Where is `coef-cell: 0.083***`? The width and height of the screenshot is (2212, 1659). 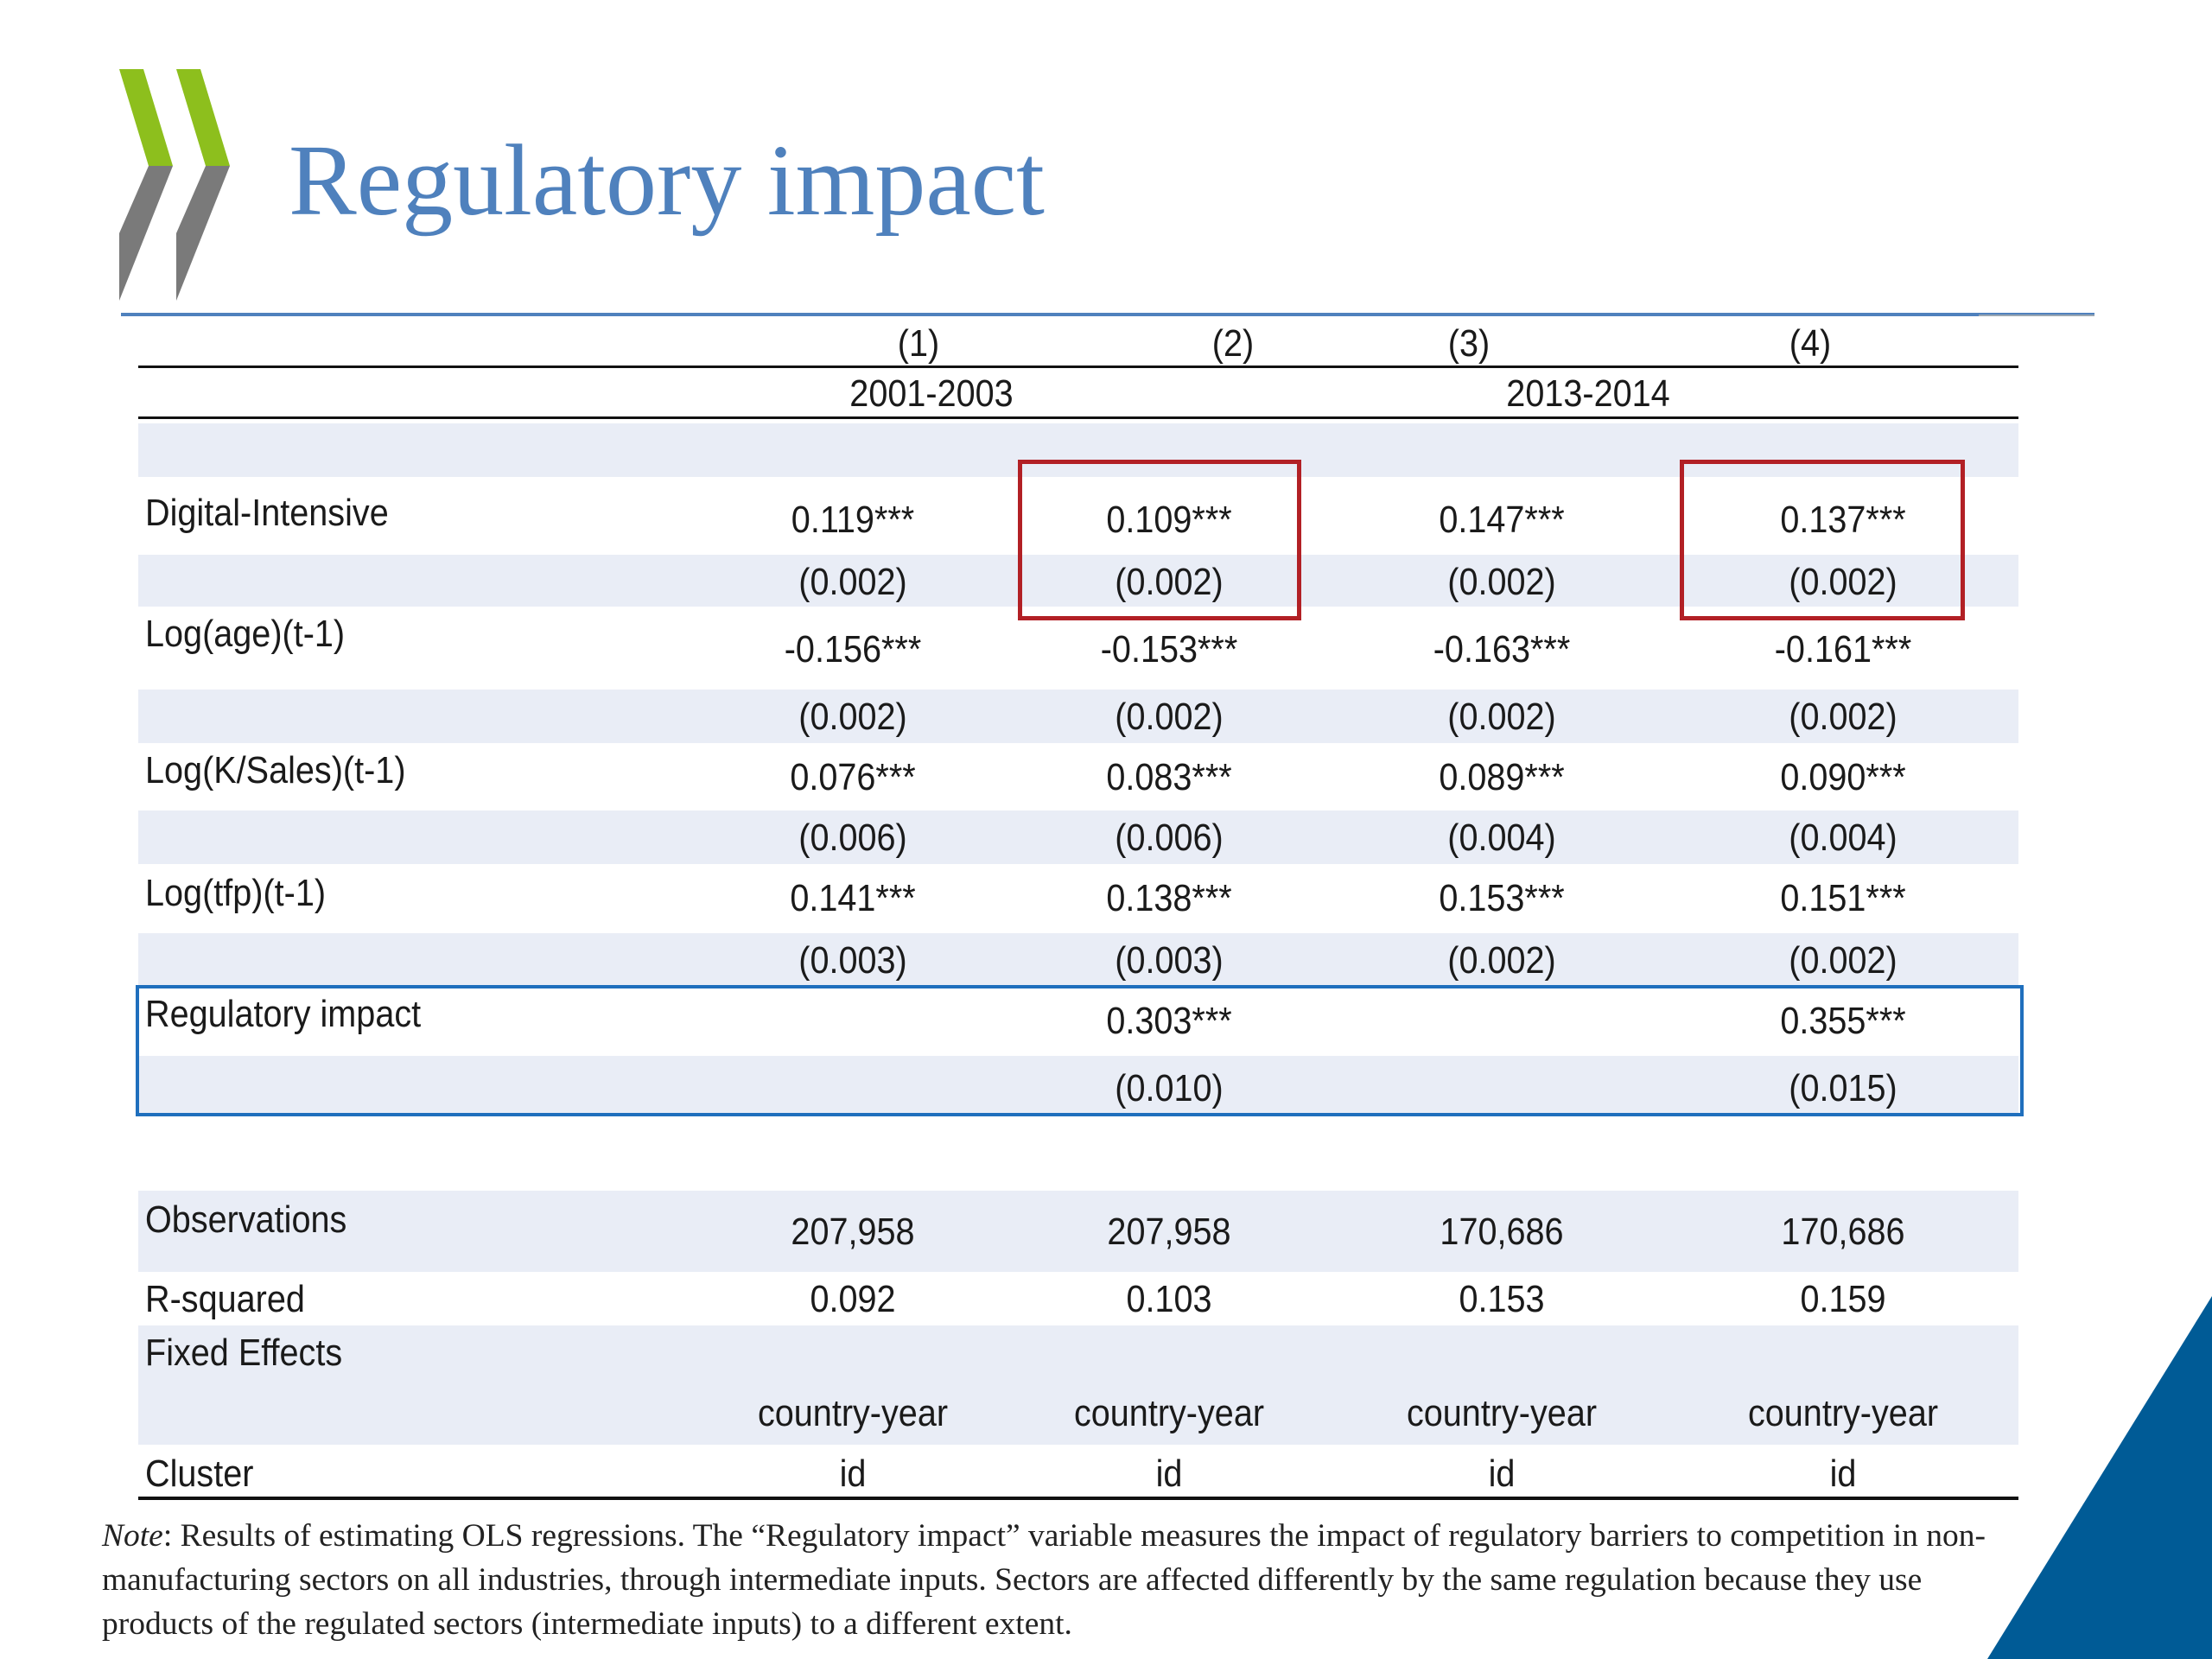 coef-cell: 0.083*** is located at coordinates (1169, 777).